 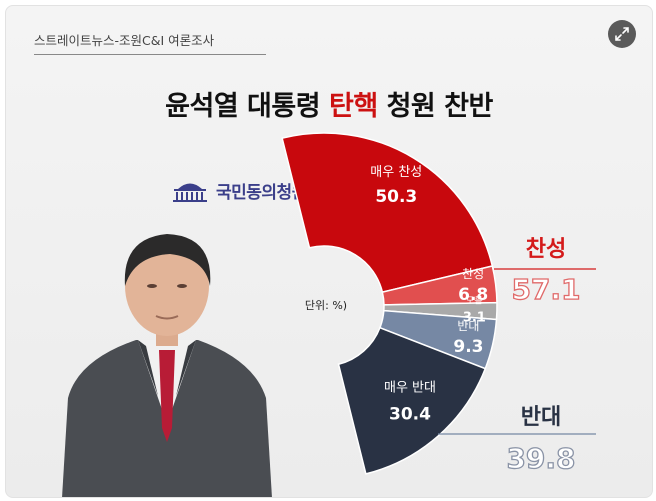 What do you see at coordinates (468, 347) in the screenshot?
I see `slice-value-oppose: 9.3` at bounding box center [468, 347].